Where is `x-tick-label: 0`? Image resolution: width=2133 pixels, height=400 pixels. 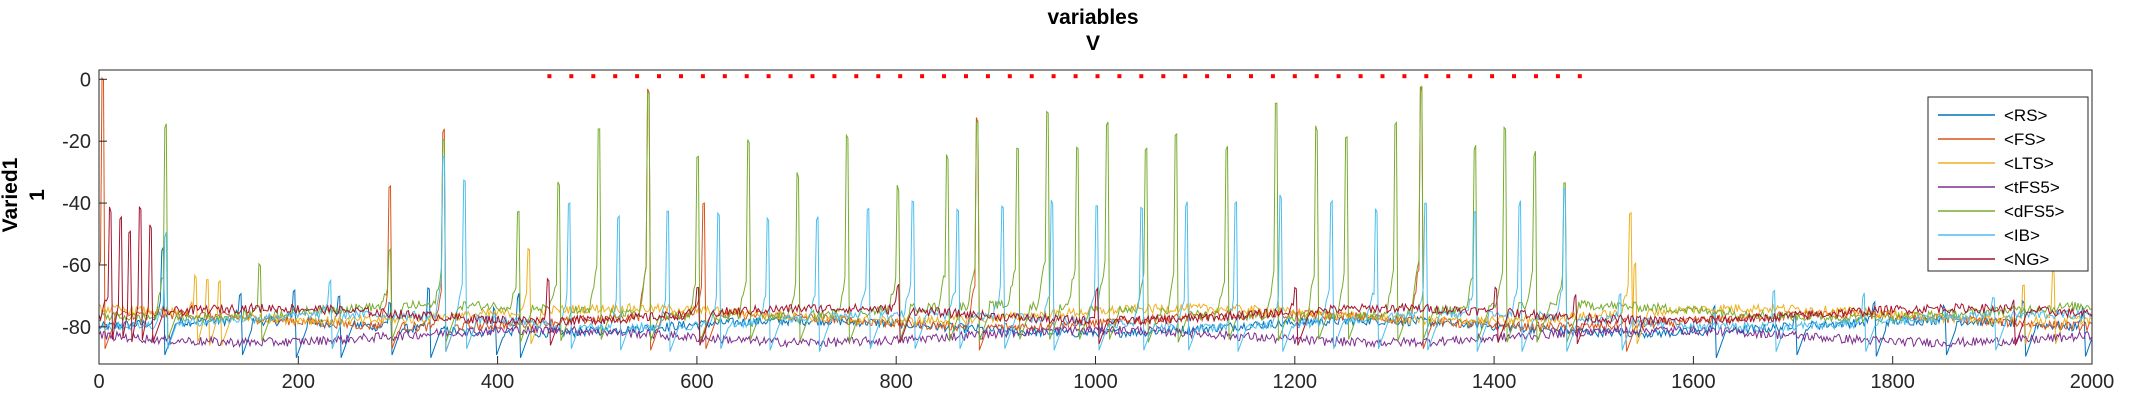
x-tick-label: 0 is located at coordinates (98, 382).